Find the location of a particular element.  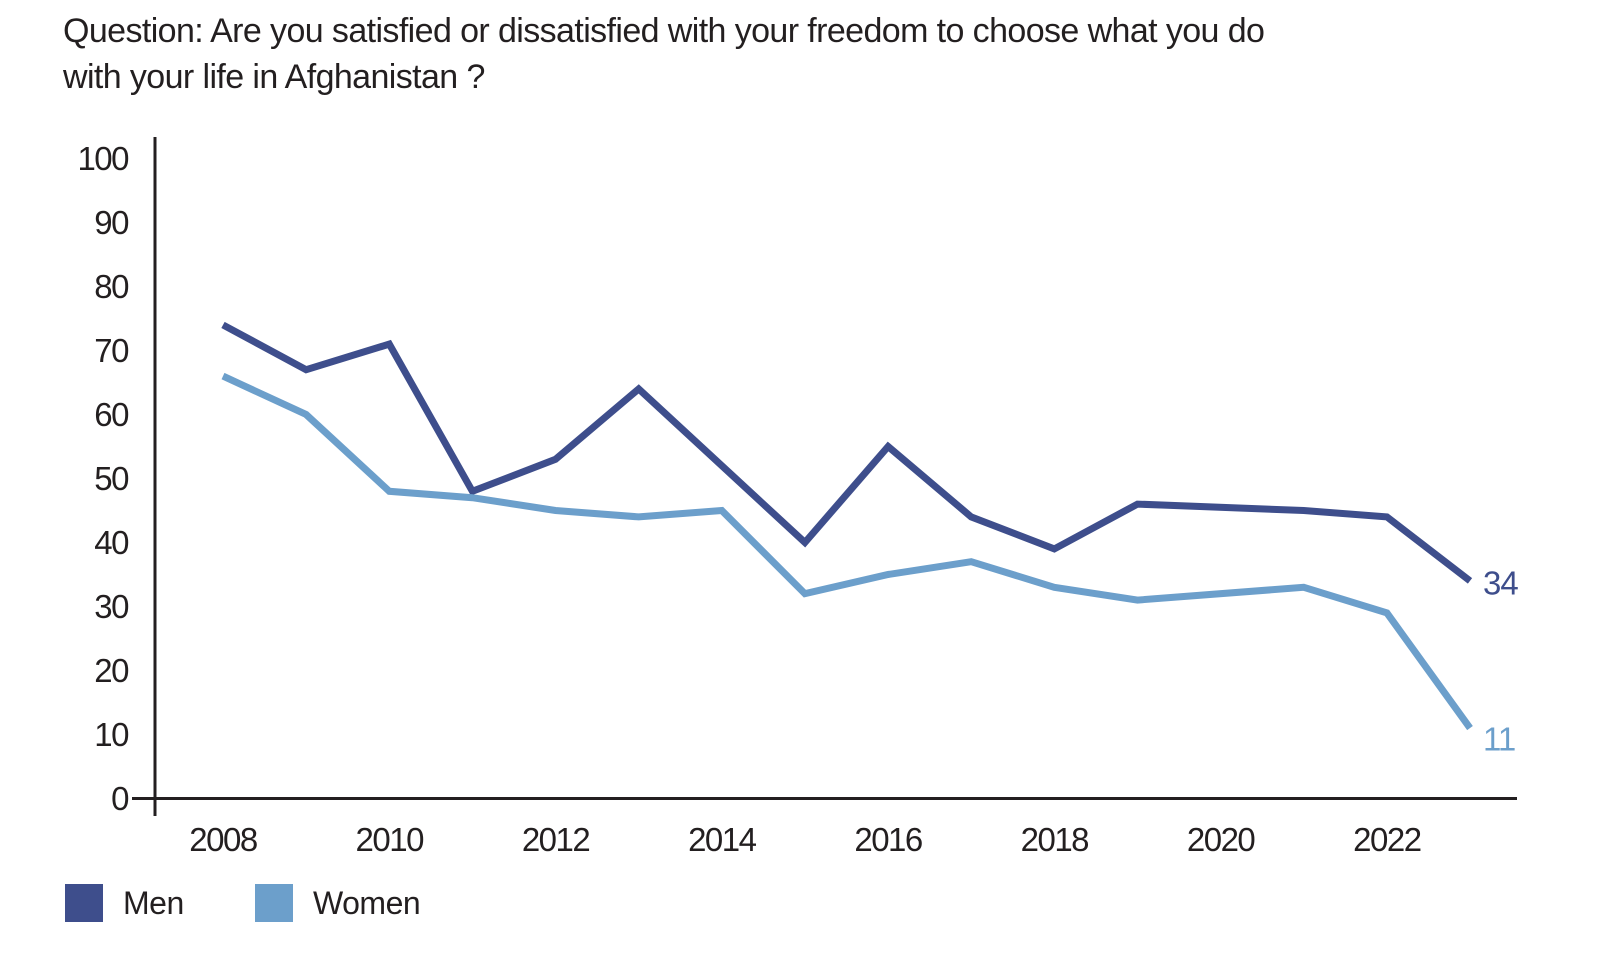

y-tick-label: 20 is located at coordinates (111, 670).